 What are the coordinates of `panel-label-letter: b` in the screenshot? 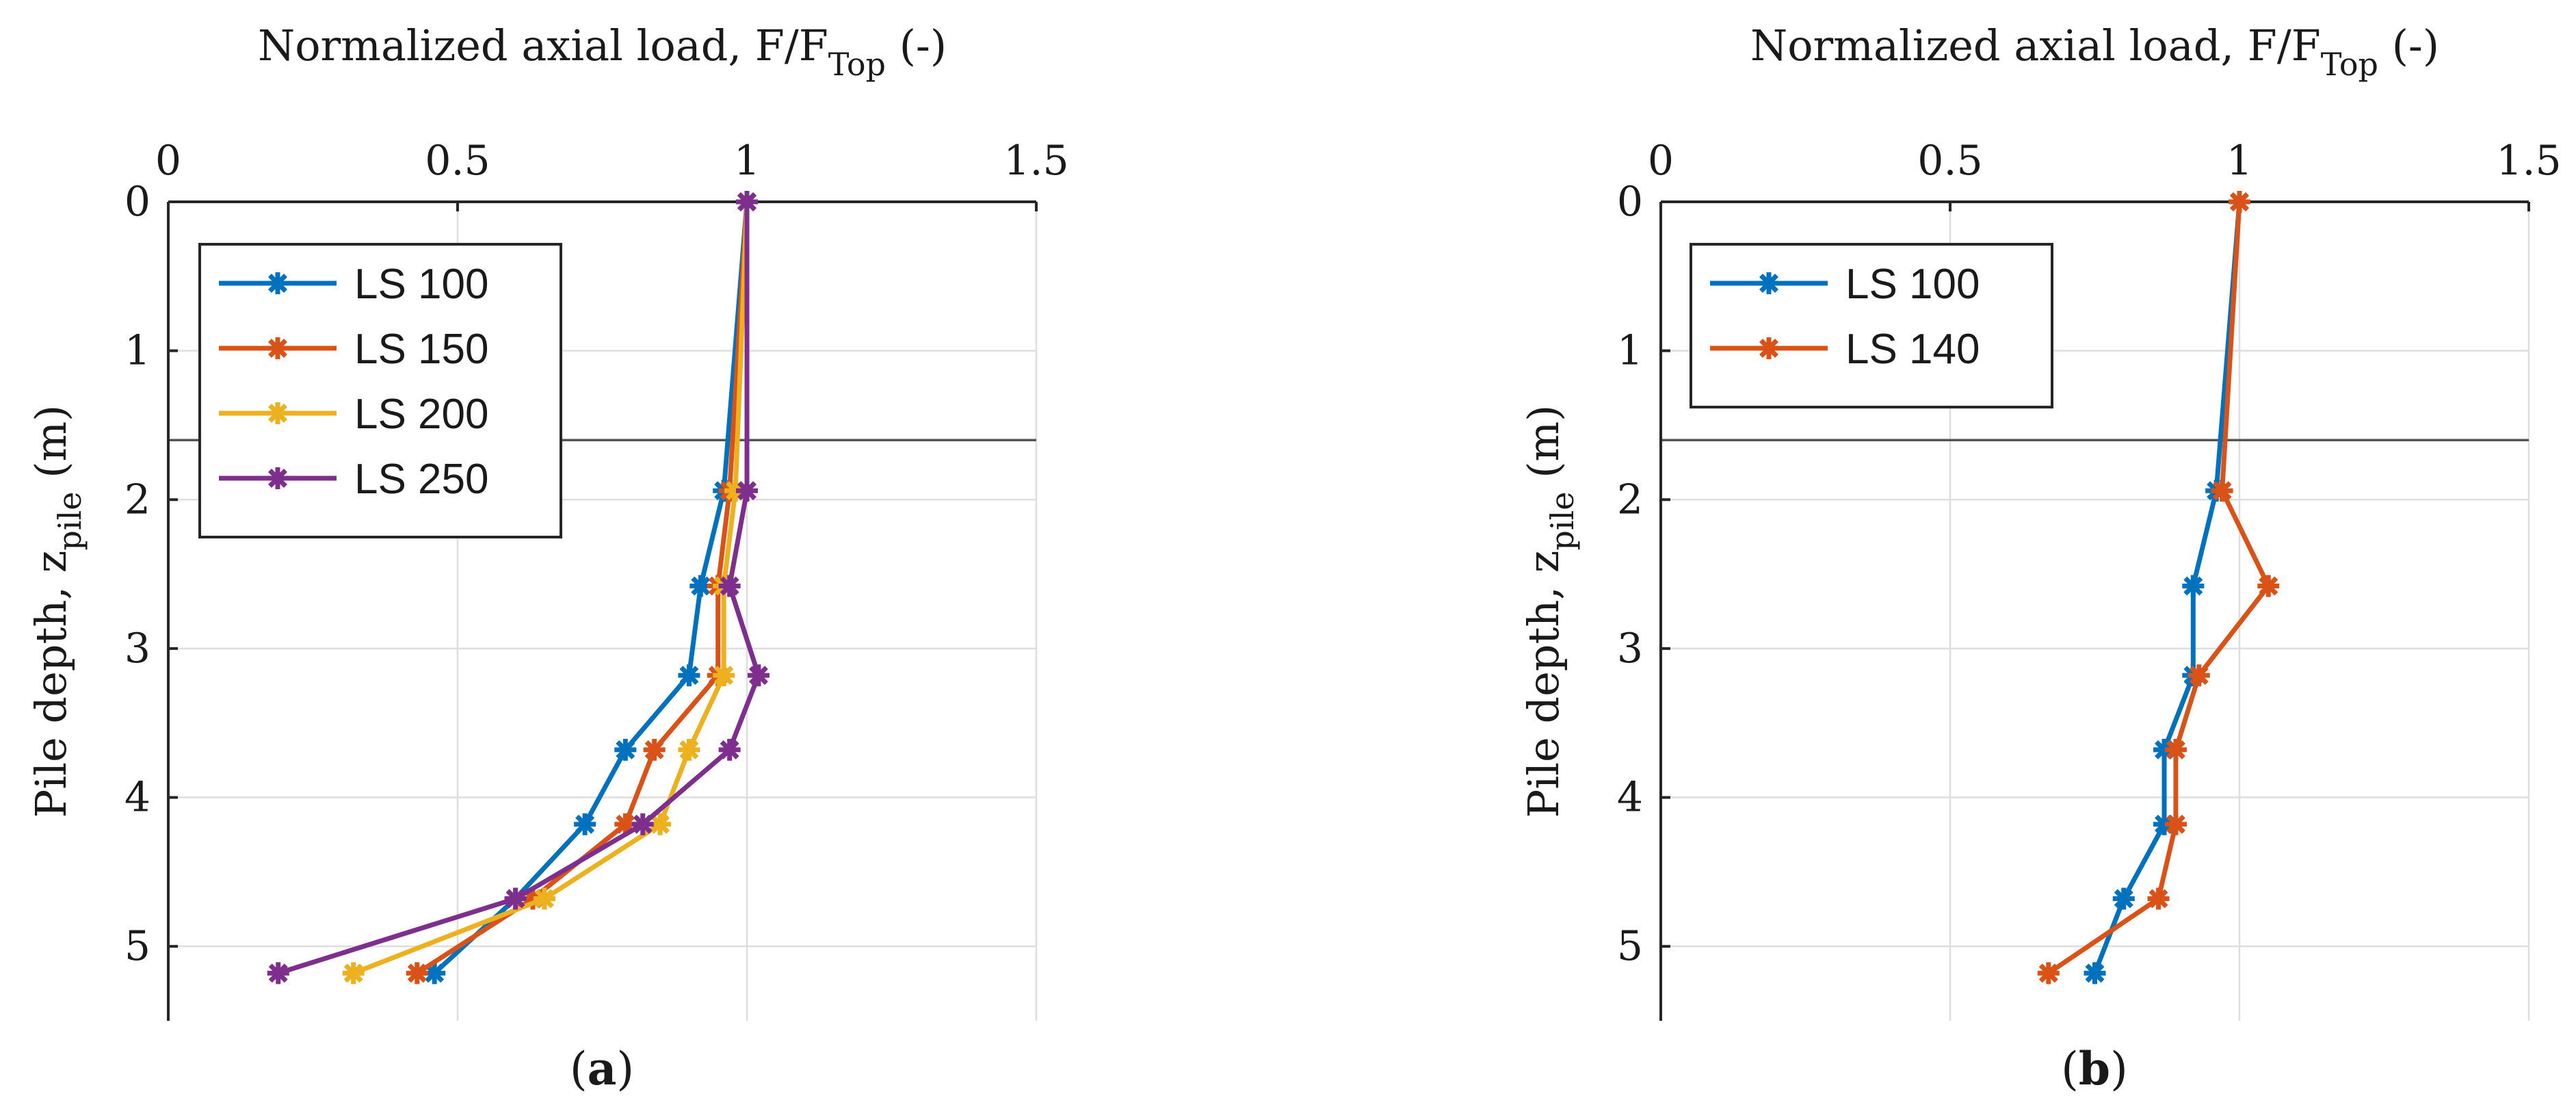 It's located at (2094, 1068).